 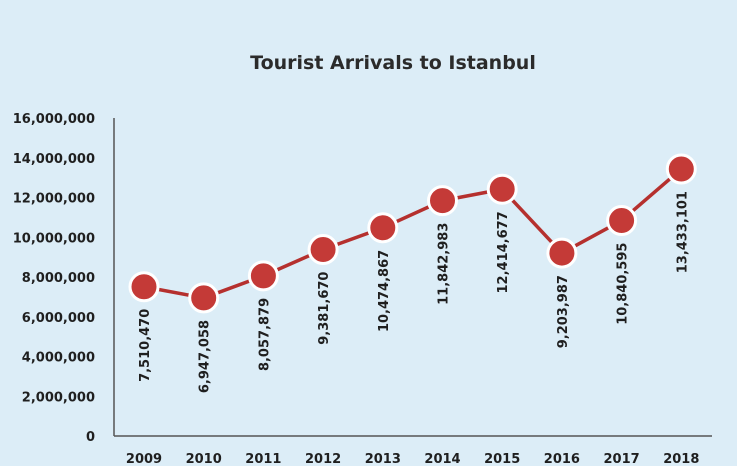 What do you see at coordinates (681, 459) in the screenshot?
I see `x-tick-label: 2018` at bounding box center [681, 459].